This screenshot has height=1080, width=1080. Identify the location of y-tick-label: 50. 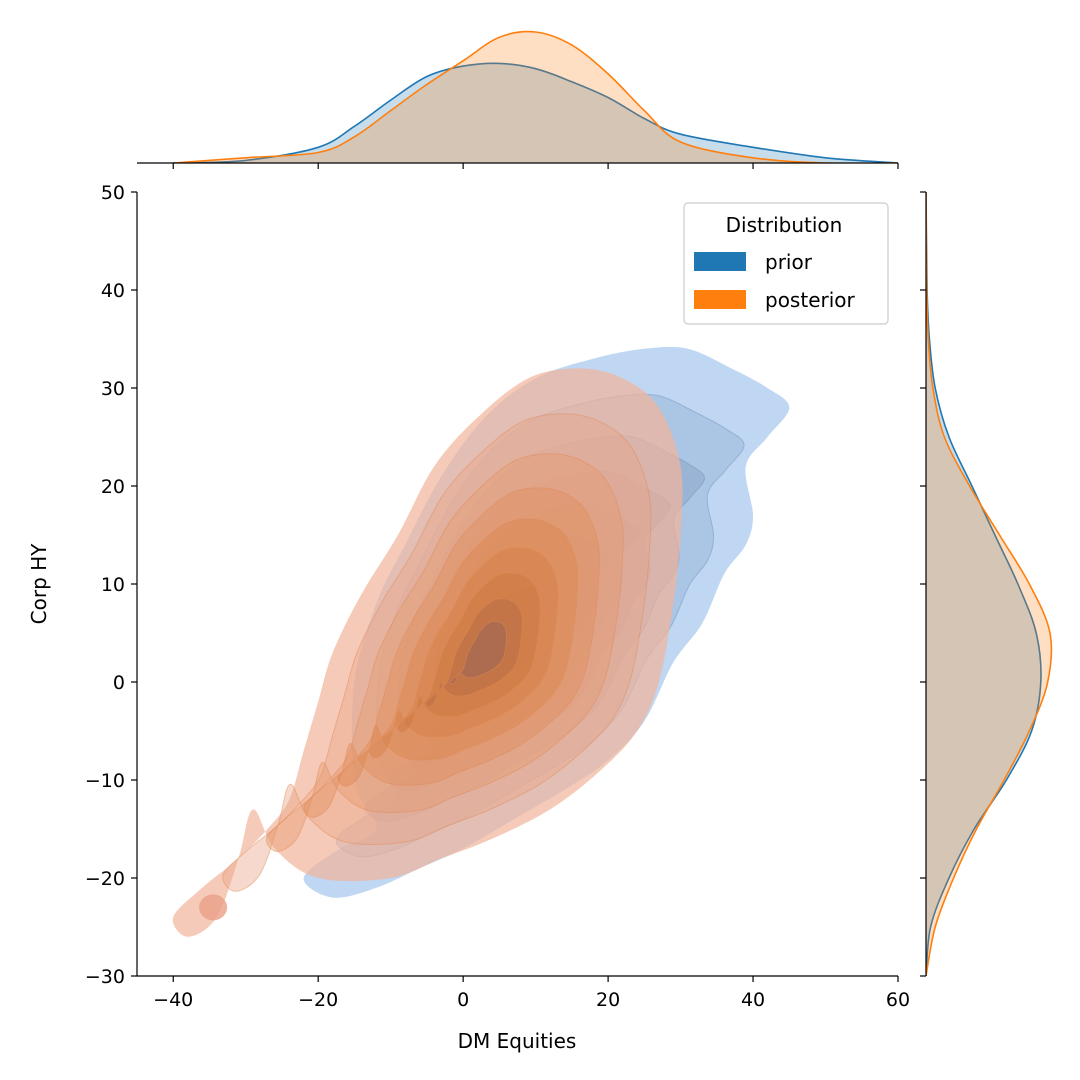
(113, 193).